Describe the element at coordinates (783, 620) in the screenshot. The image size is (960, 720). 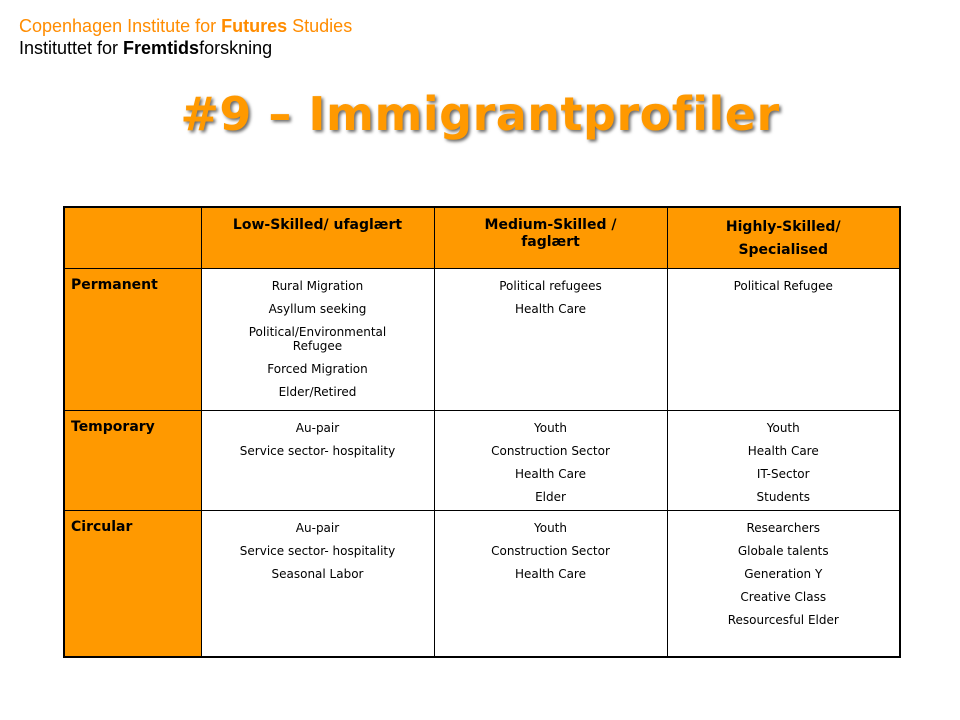
I see `cell-item: Resourcesful Elder` at that location.